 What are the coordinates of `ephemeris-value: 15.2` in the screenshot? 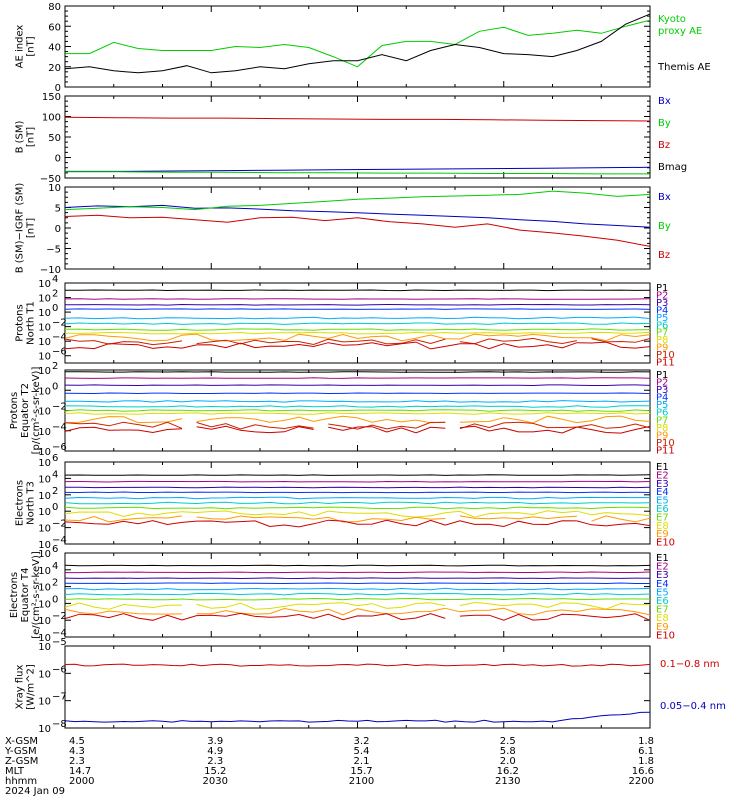 It's located at (215, 771).